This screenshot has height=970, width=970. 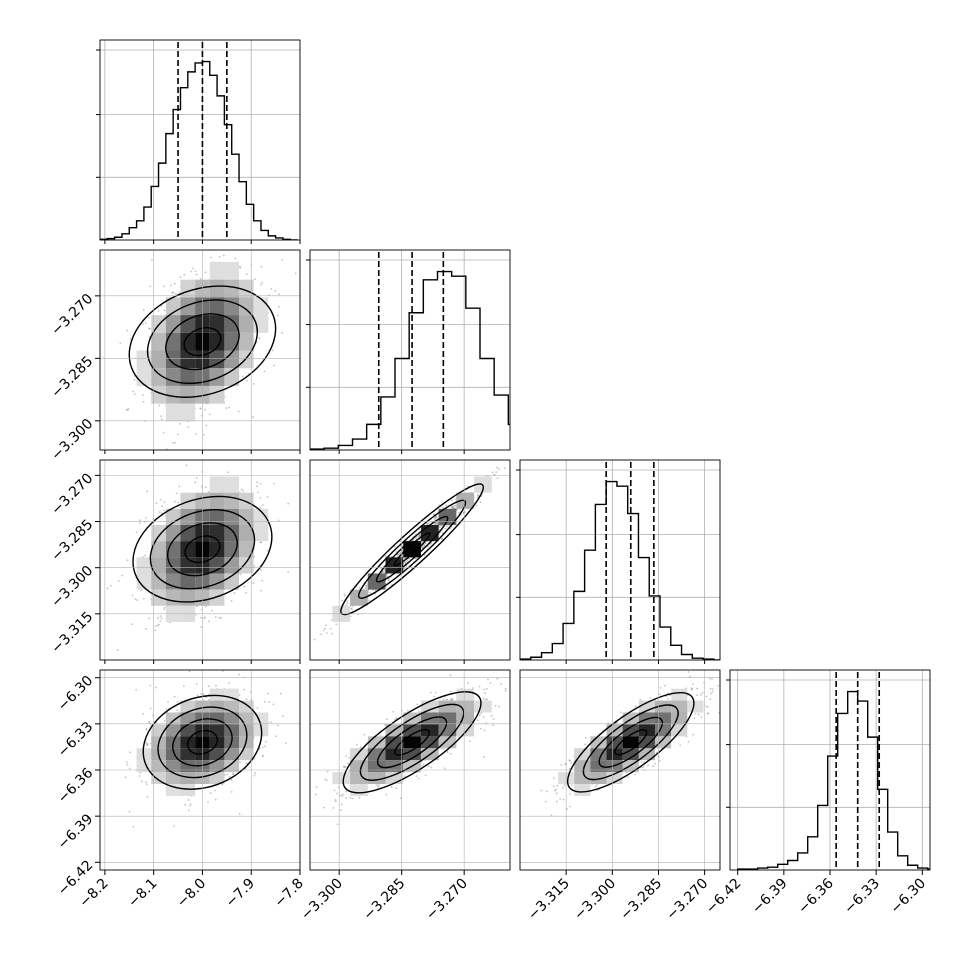 I want to click on x-tick-label: −3.285, so click(x=385, y=900).